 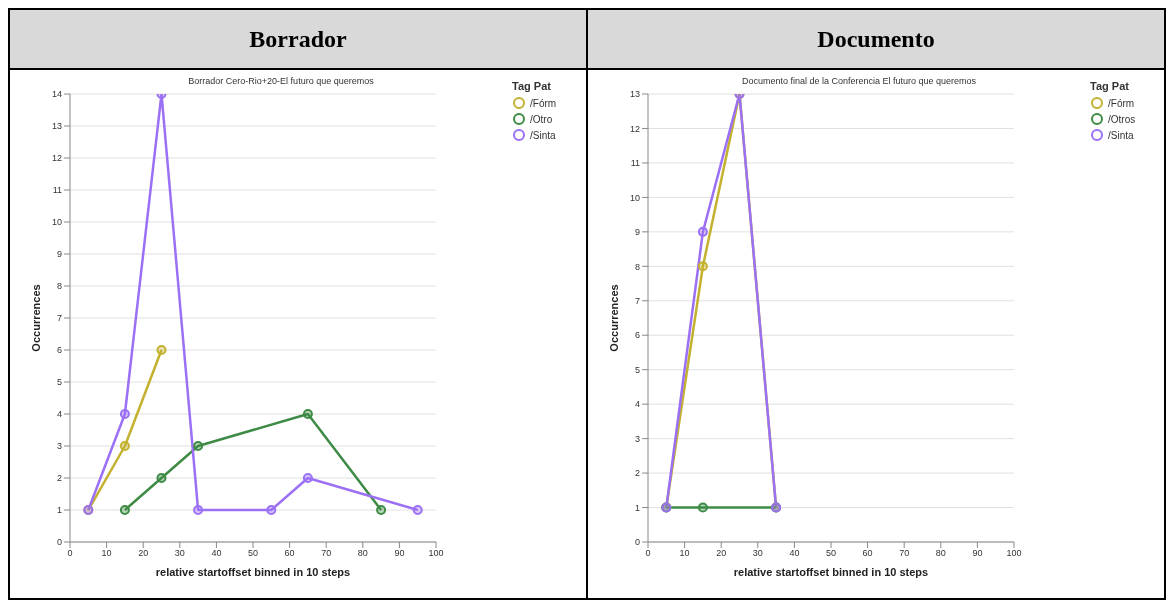 What do you see at coordinates (1122, 119) in the screenshot?
I see `legend-label: /Otros` at bounding box center [1122, 119].